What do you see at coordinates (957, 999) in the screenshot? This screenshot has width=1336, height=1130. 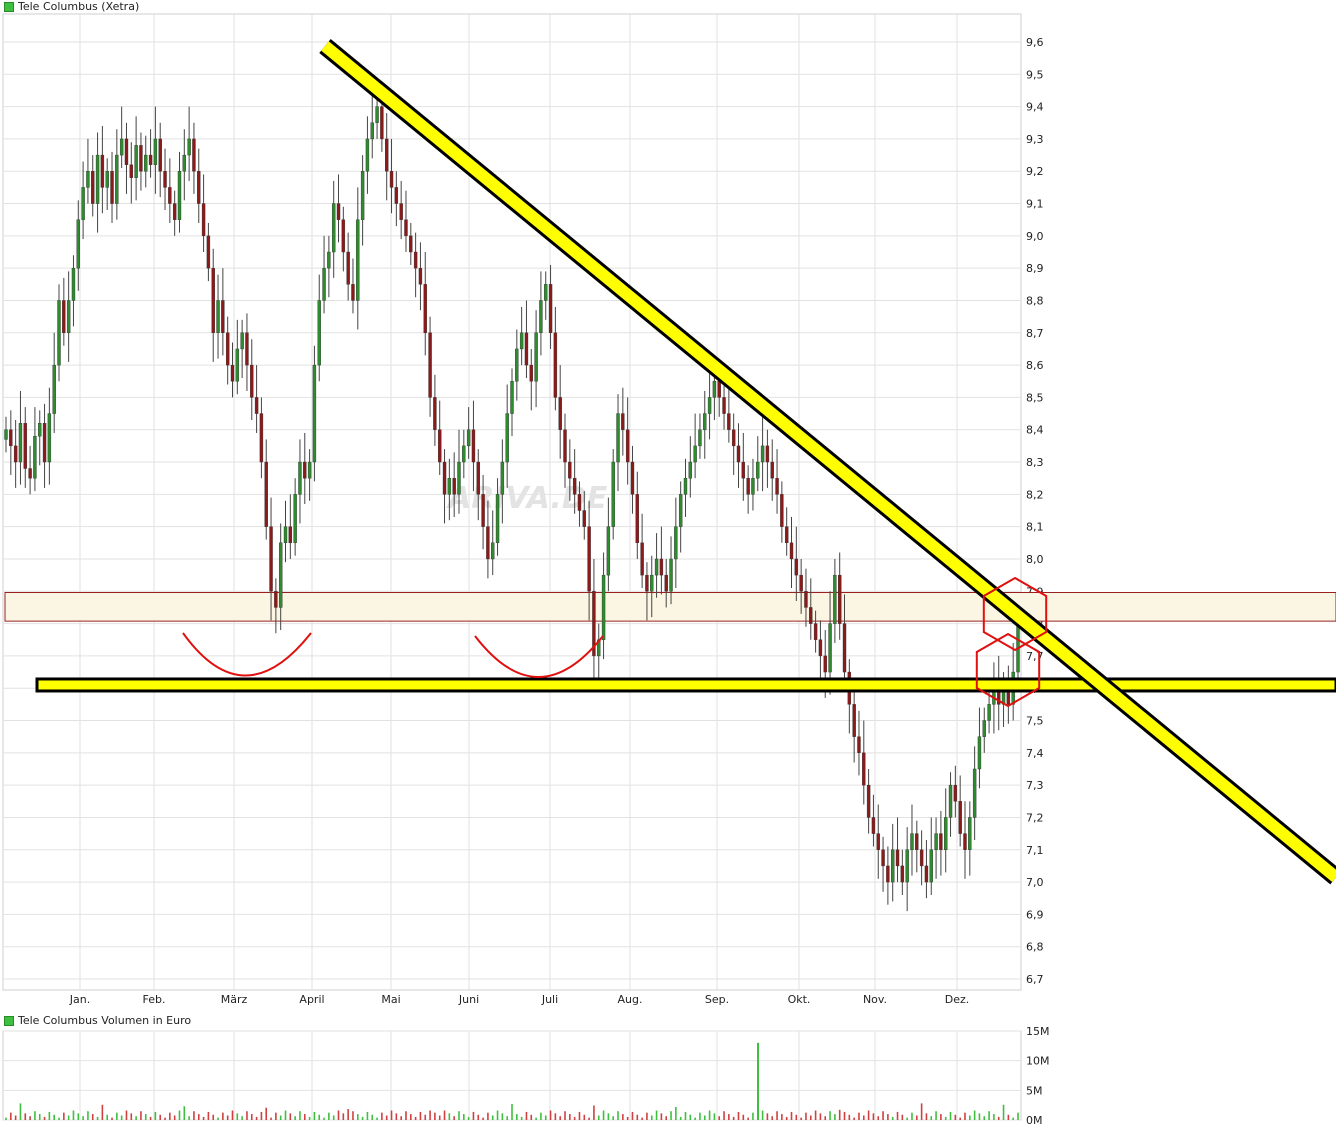 I see `x-tick-label: Dez.` at bounding box center [957, 999].